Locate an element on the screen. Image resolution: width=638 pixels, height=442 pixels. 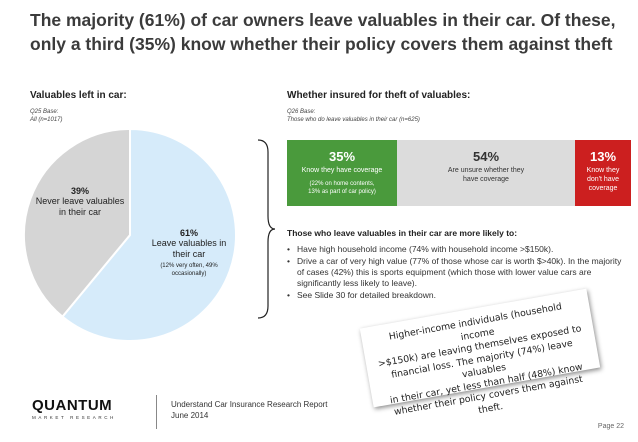
right-panel-heading: Whether insured for theft of valuables: is located at coordinates (379, 95).